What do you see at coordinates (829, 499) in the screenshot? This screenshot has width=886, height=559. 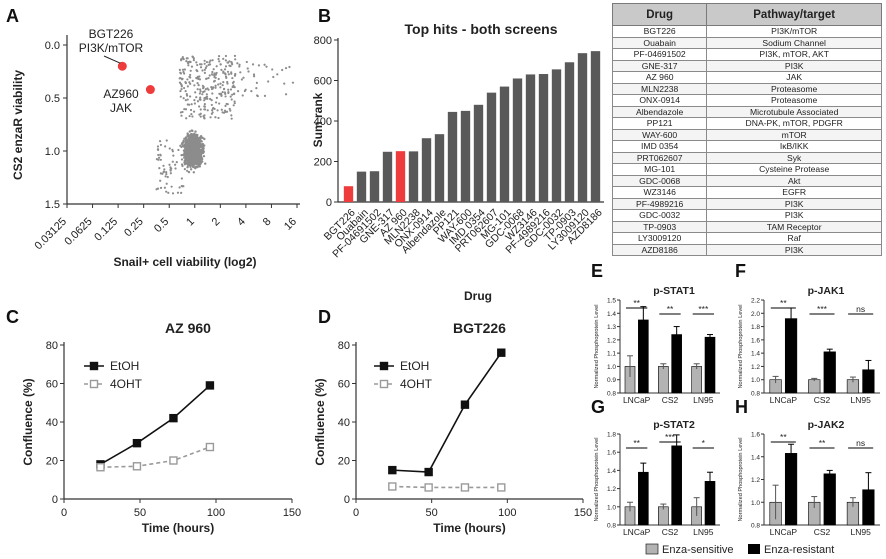 I see `bar-H` at bounding box center [829, 499].